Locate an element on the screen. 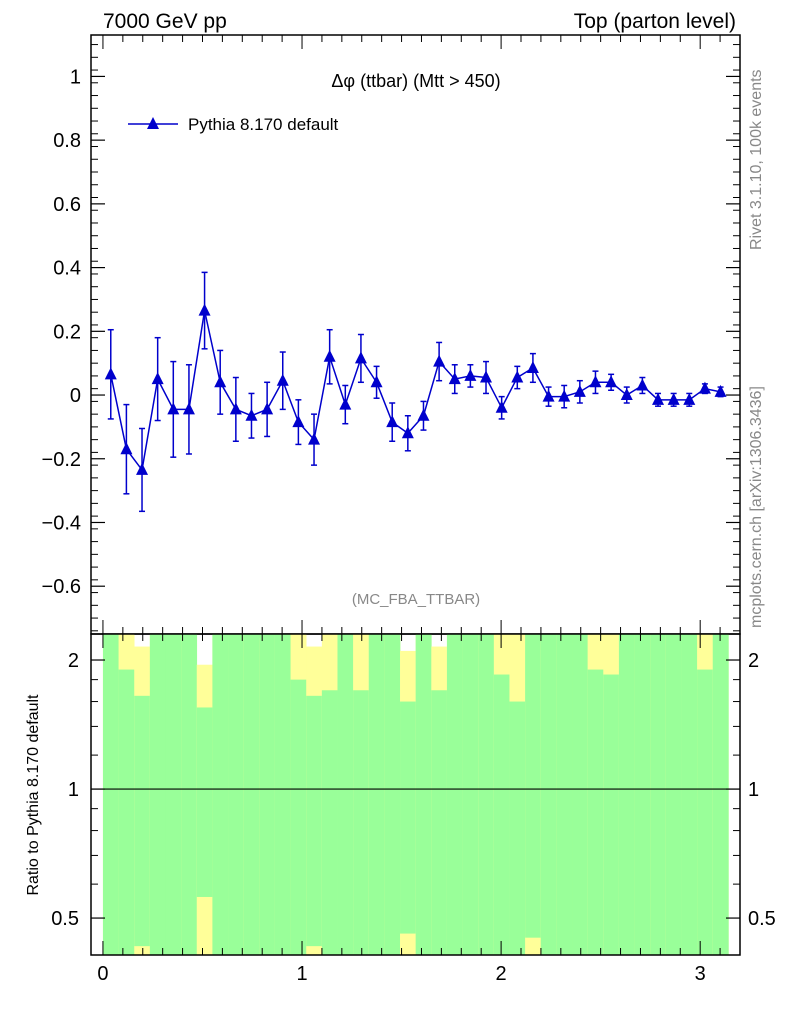  y-tick-label: 0 is located at coordinates (75, 396).